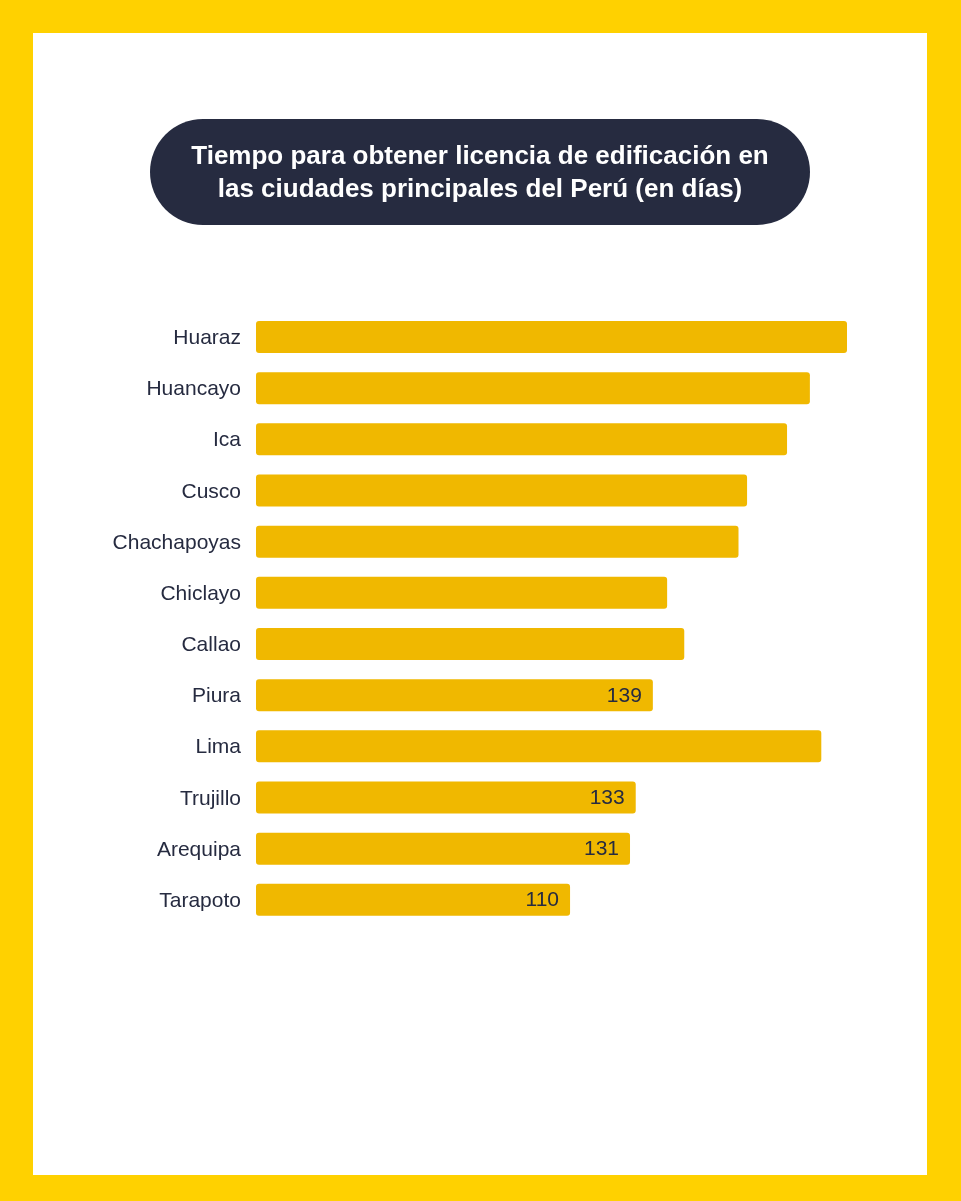 The image size is (961, 1201). Describe the element at coordinates (193, 388) in the screenshot. I see `y-tick-label: Huancayo` at that location.